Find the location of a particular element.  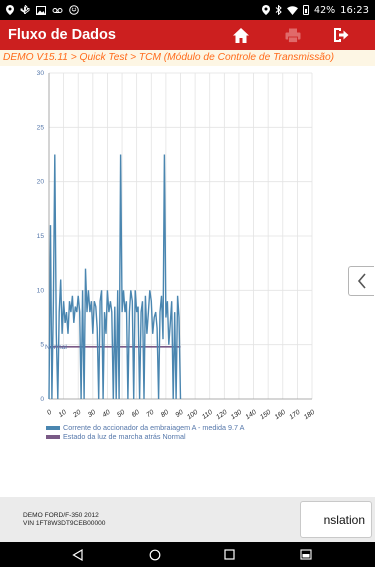

exit-icon is located at coordinates (341, 35).